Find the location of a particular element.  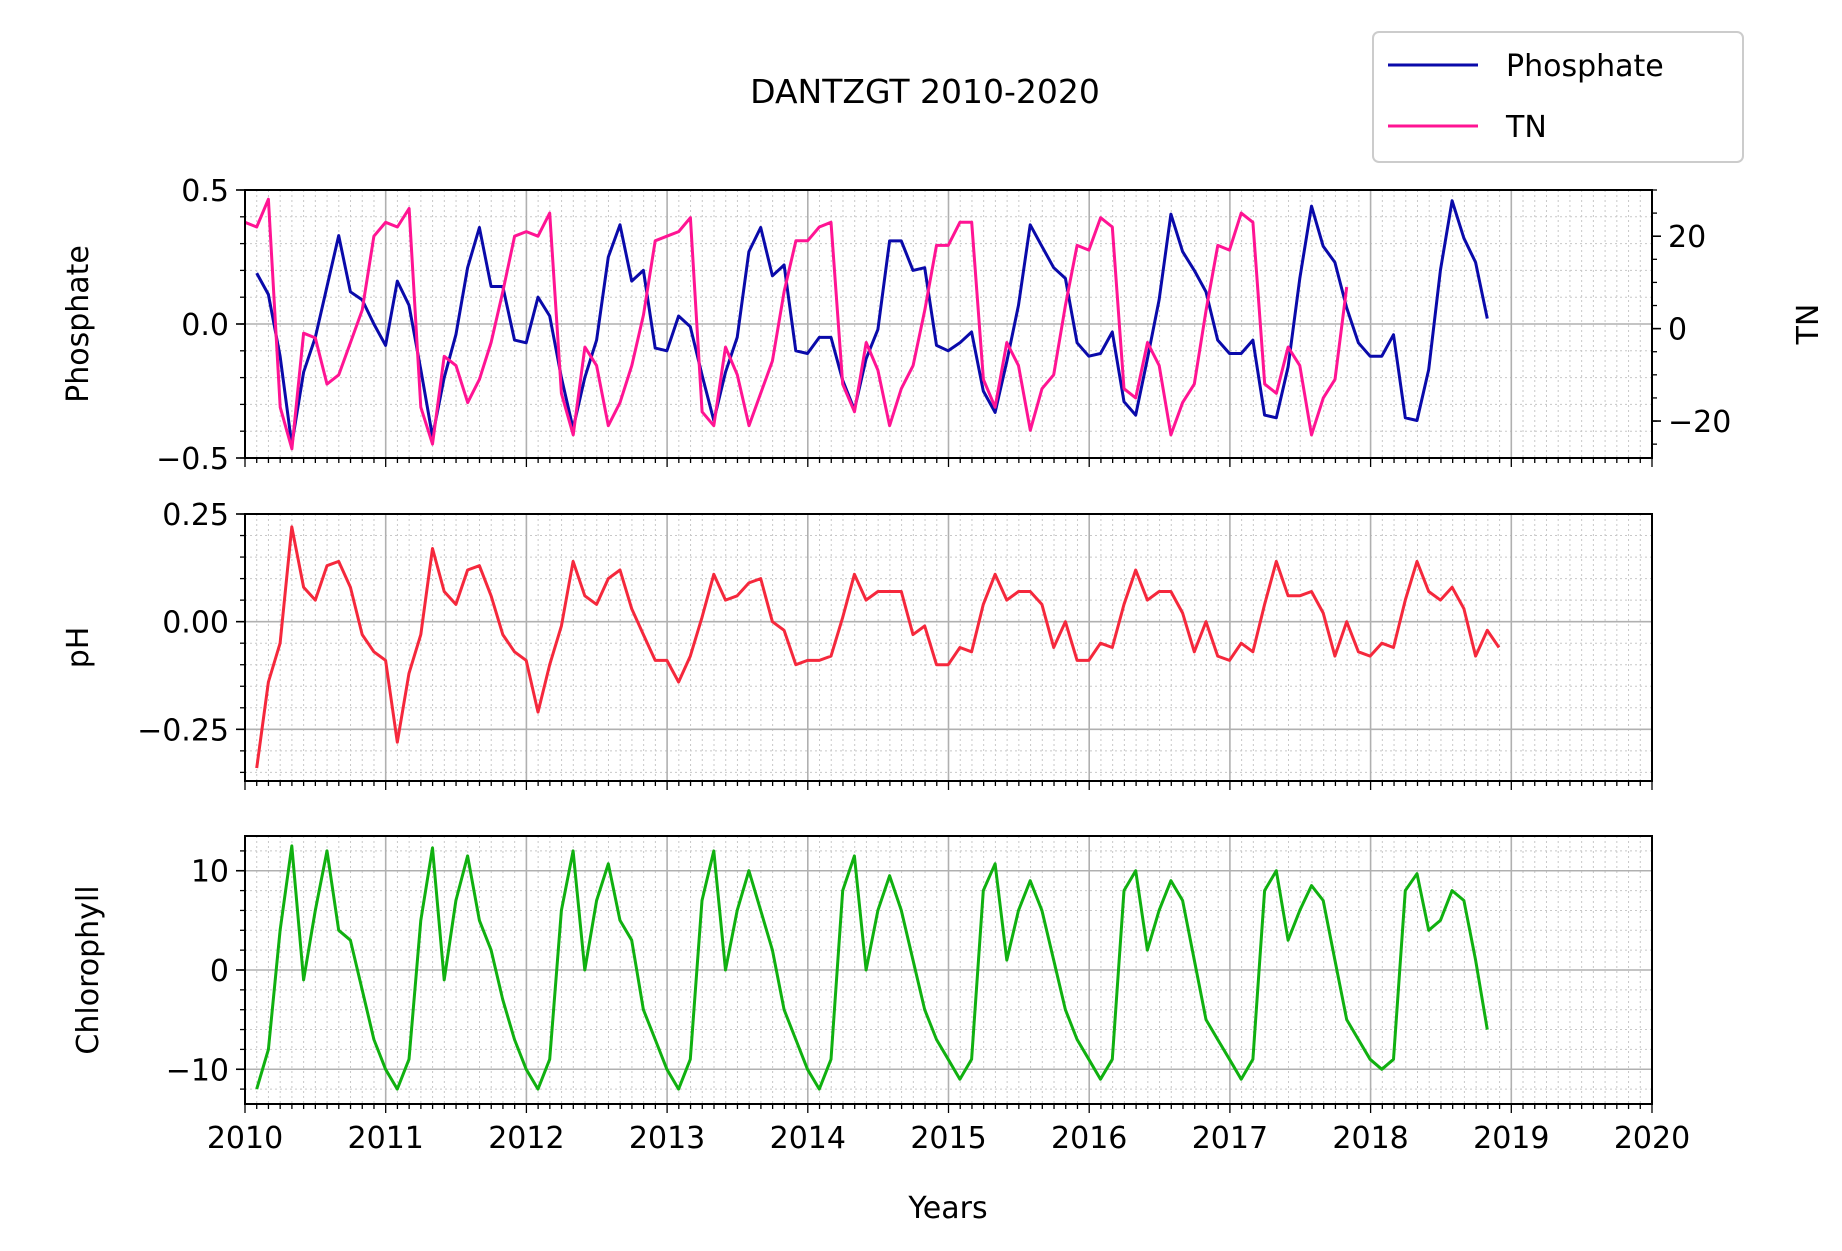

x-tick-label: 2020 is located at coordinates (1652, 1138).